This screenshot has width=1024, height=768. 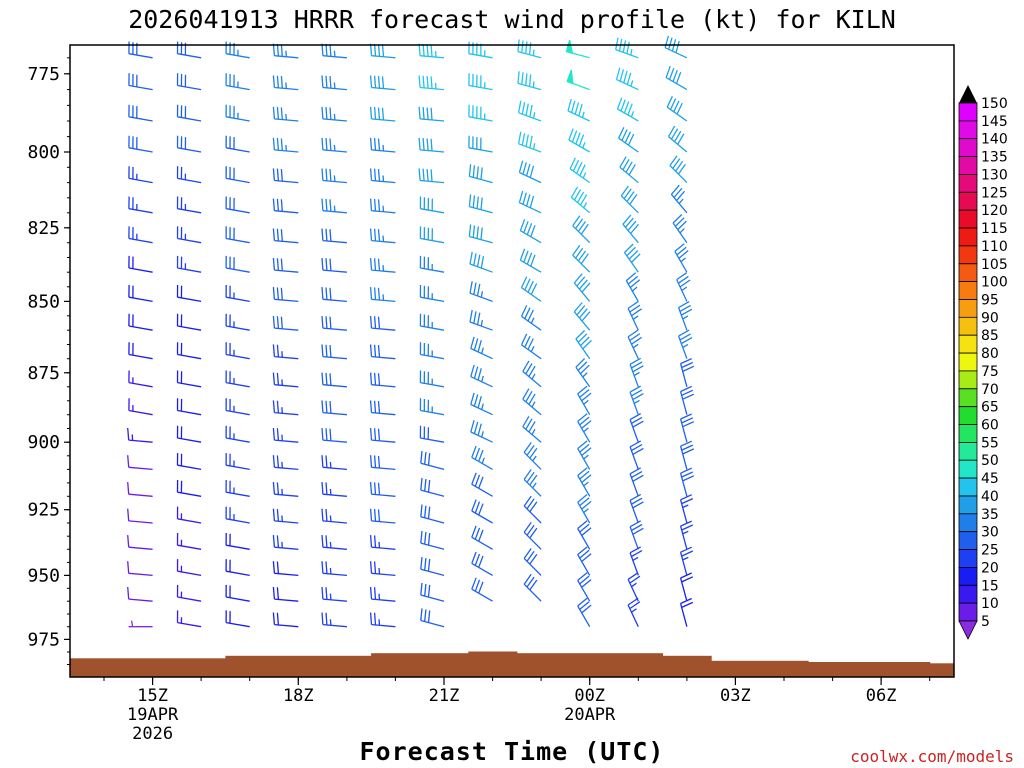 I want to click on x-tick-label: 03Z, so click(x=735, y=696).